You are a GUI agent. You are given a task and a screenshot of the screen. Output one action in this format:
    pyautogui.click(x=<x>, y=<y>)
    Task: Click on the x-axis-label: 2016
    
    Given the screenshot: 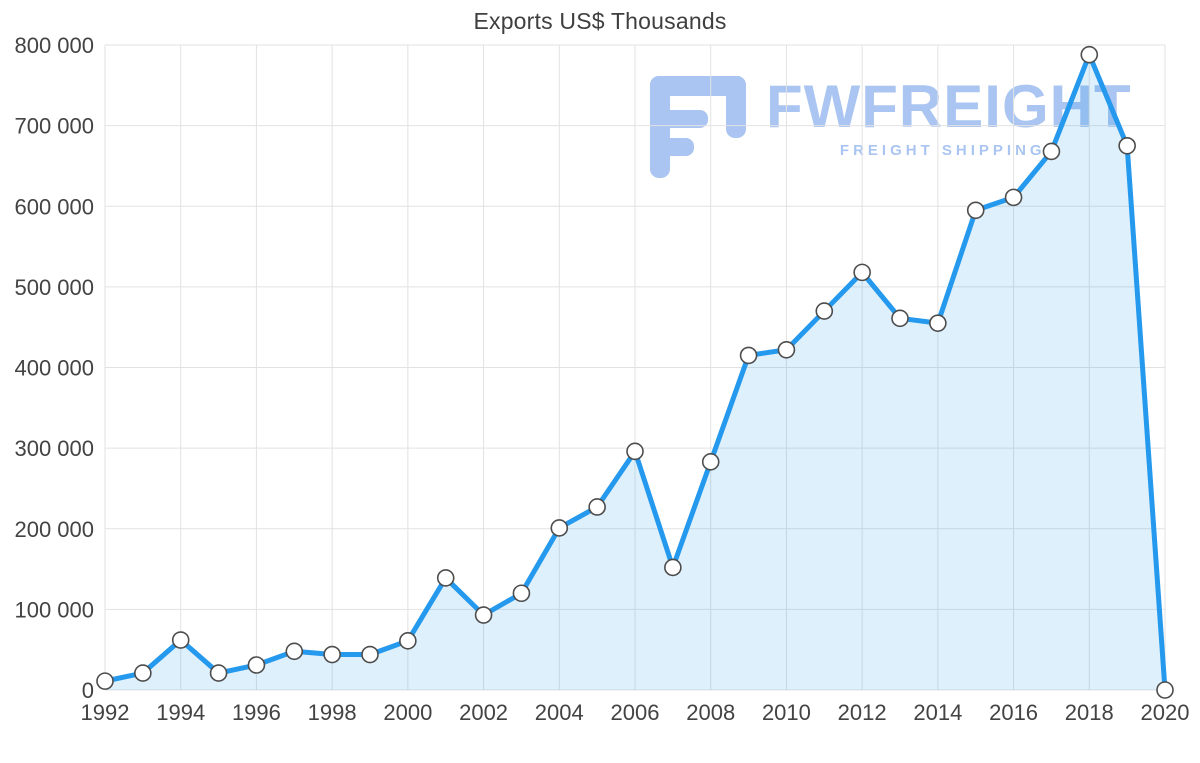 What is the action you would take?
    pyautogui.click(x=1013, y=712)
    